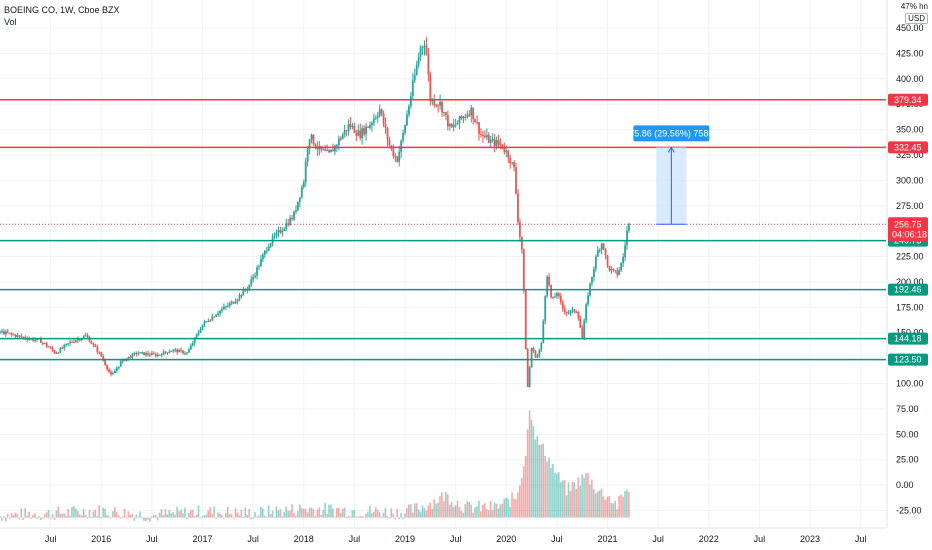 This screenshot has width=932, height=550. I want to click on measure-label: 75.86 (29.56%) 7586, so click(671, 133).